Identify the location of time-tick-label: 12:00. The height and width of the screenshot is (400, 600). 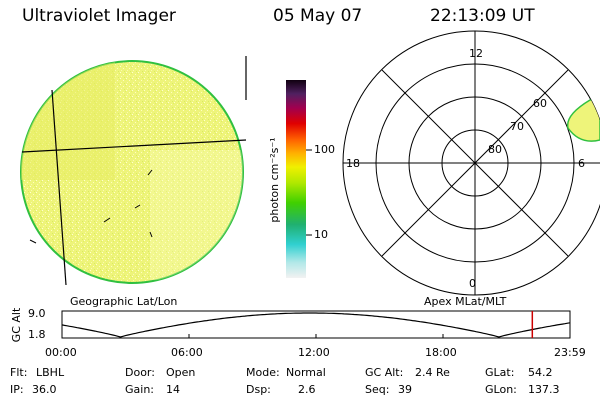
(314, 352).